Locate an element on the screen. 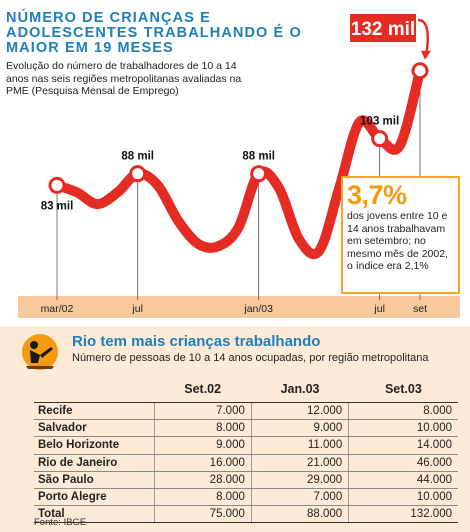 The image size is (470, 532). region-name: São Paulo is located at coordinates (94, 480).